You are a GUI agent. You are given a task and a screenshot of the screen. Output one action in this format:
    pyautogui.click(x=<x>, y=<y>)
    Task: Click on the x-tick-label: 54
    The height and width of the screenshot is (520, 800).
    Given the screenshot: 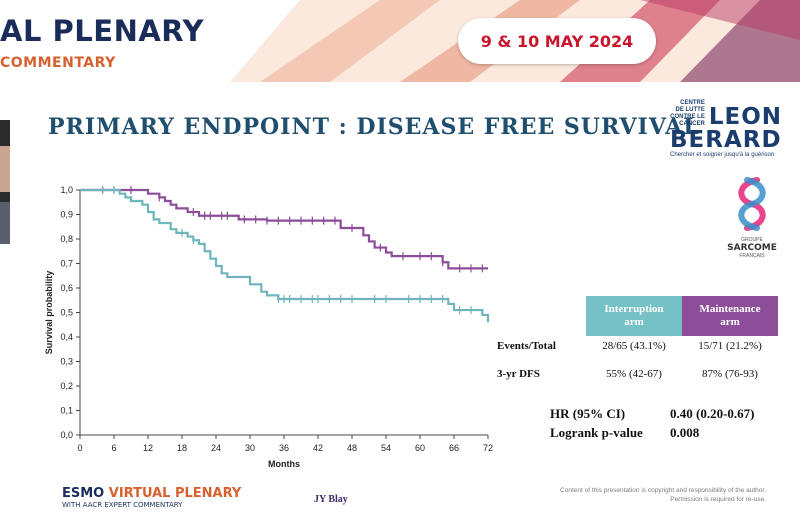 What is the action you would take?
    pyautogui.click(x=386, y=448)
    